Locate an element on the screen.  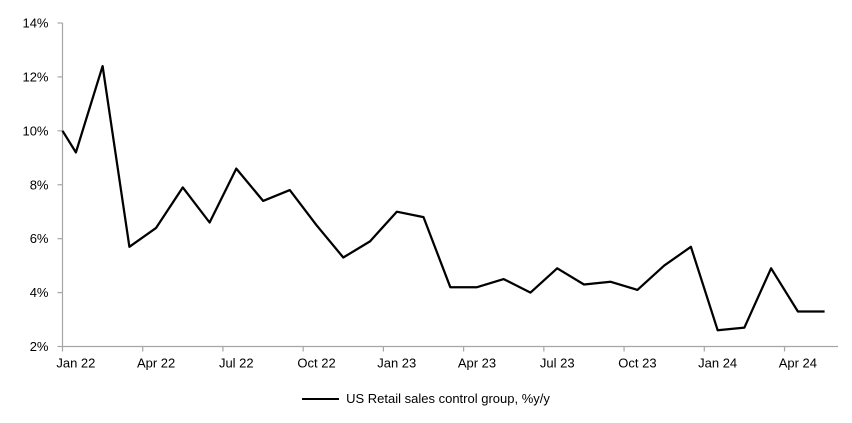
x-tick-label: Oct 22 is located at coordinates (316, 363).